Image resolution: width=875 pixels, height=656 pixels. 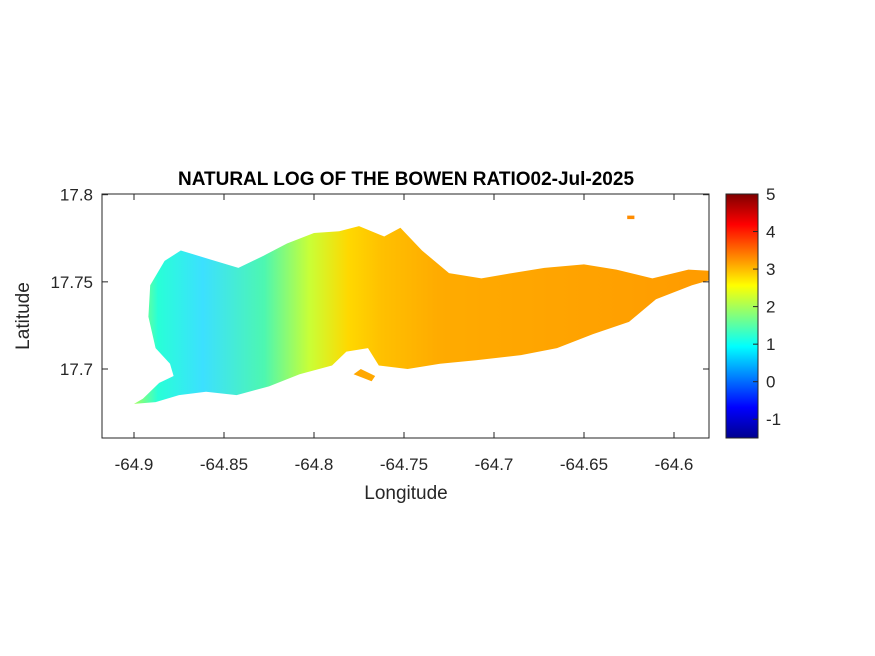 I want to click on y-tick-label: 17.8, so click(x=76, y=195).